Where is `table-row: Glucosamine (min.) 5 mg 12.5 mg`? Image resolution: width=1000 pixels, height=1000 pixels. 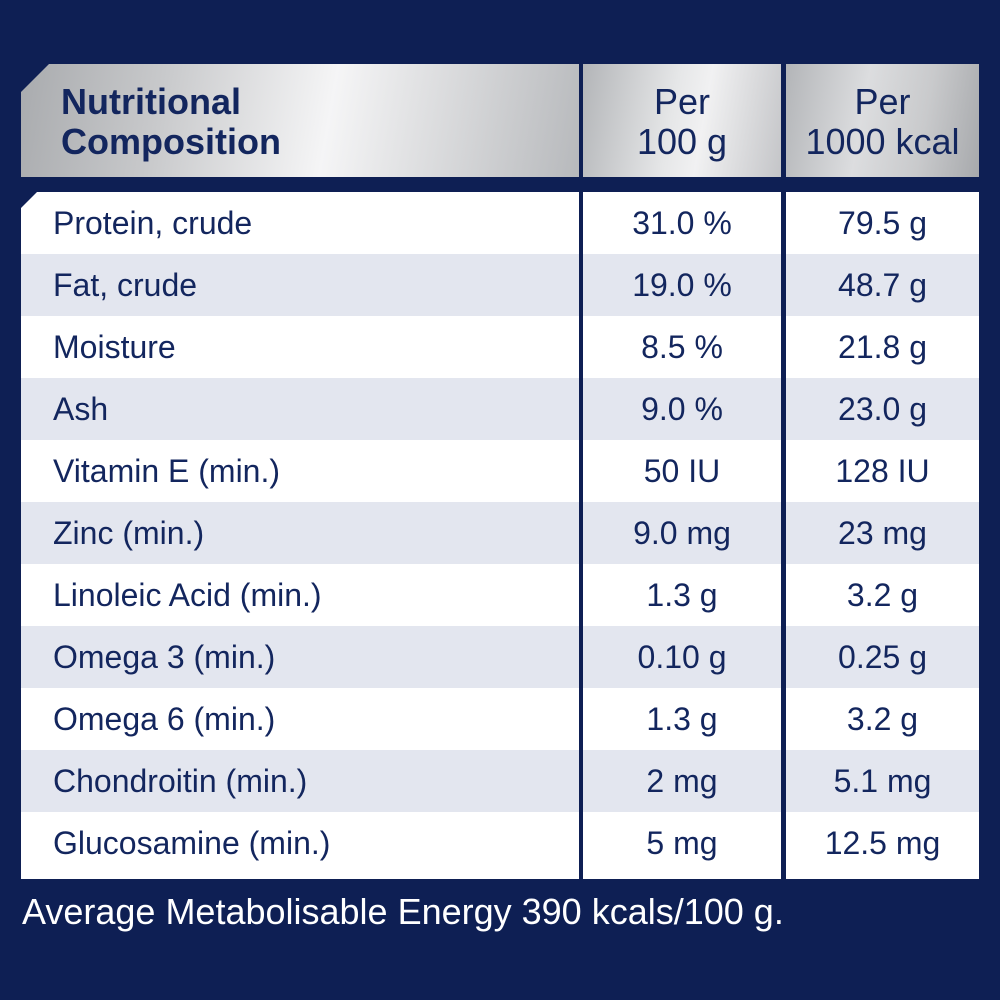
table-row: Glucosamine (min.) 5 mg 12.5 mg is located at coordinates (500, 845).